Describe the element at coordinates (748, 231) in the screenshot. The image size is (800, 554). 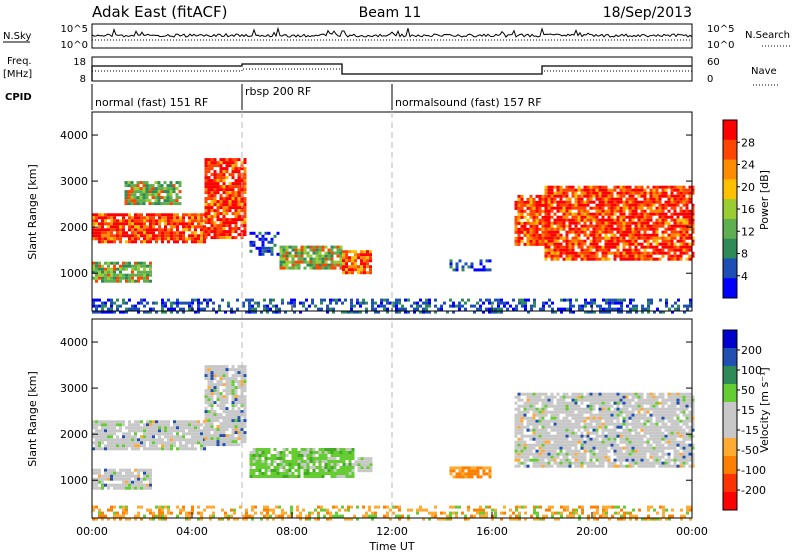
I see `power-colorbar-tick-4: 12` at that location.